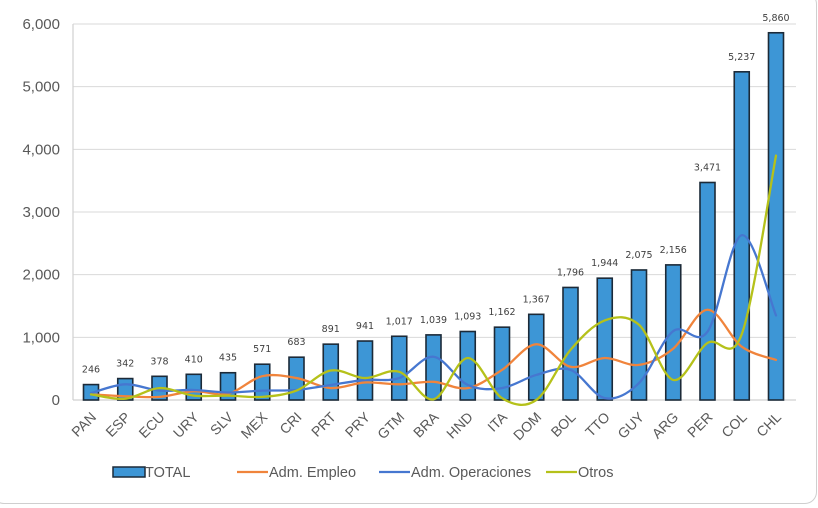 This screenshot has width=818, height=508. I want to click on bar-guy, so click(639, 335).